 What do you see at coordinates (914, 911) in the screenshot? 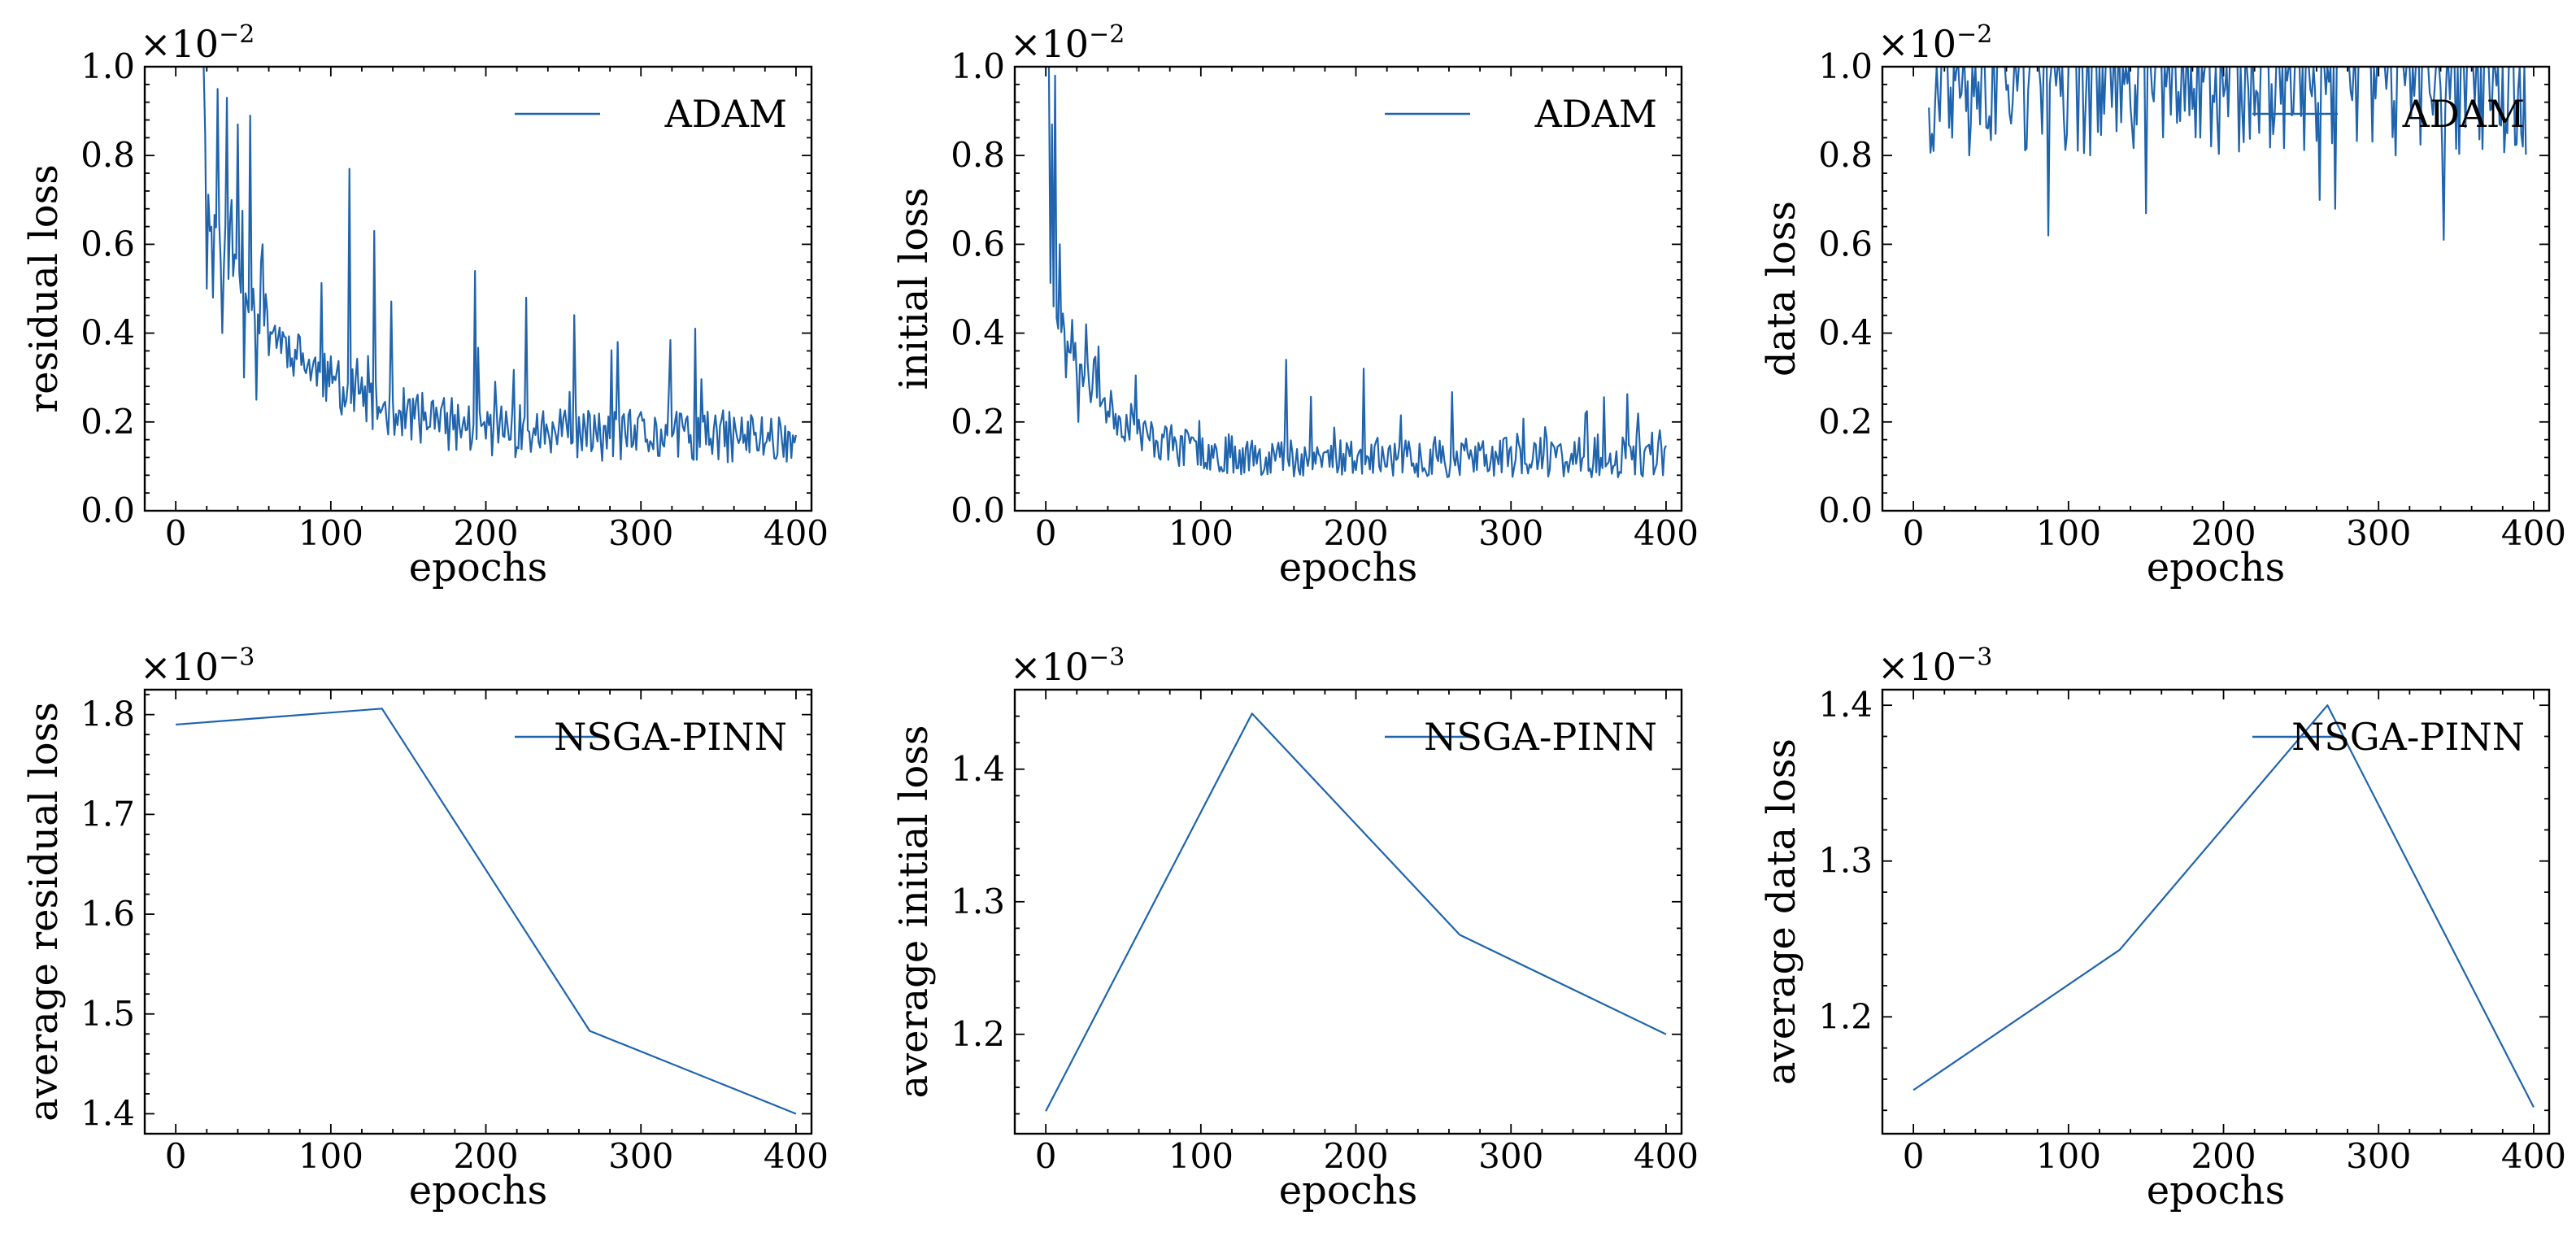
I see `y-axis-label: average initial loss` at bounding box center [914, 911].